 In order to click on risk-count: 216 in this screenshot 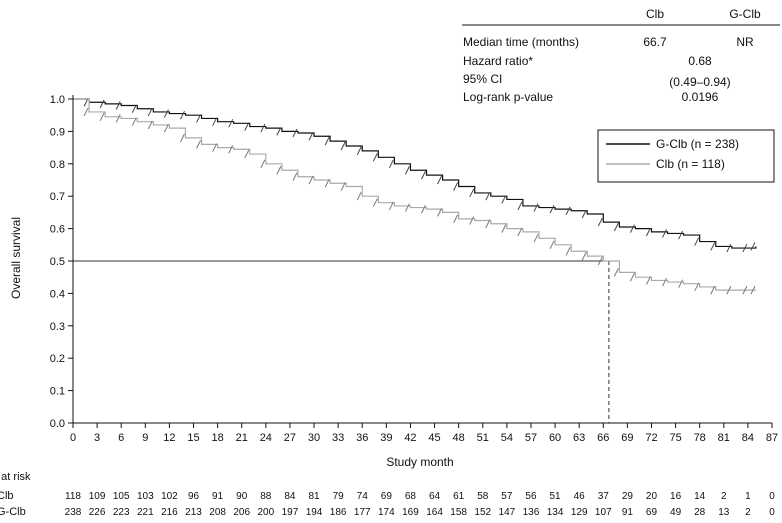, I will do `click(169, 512)`.